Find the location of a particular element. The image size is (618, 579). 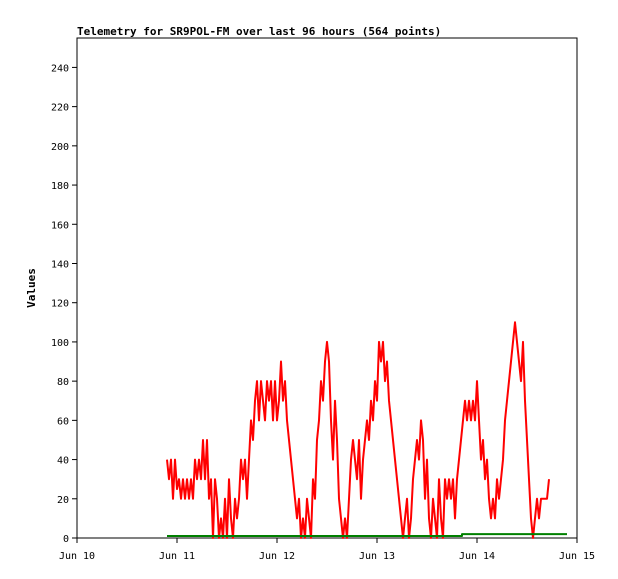

y-tick-label: 20 is located at coordinates (63, 500).